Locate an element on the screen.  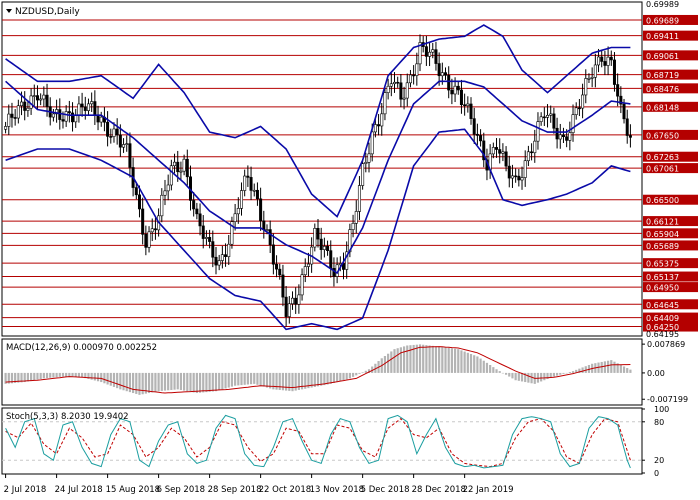
level-label: 0.65689 is located at coordinates (662, 246).